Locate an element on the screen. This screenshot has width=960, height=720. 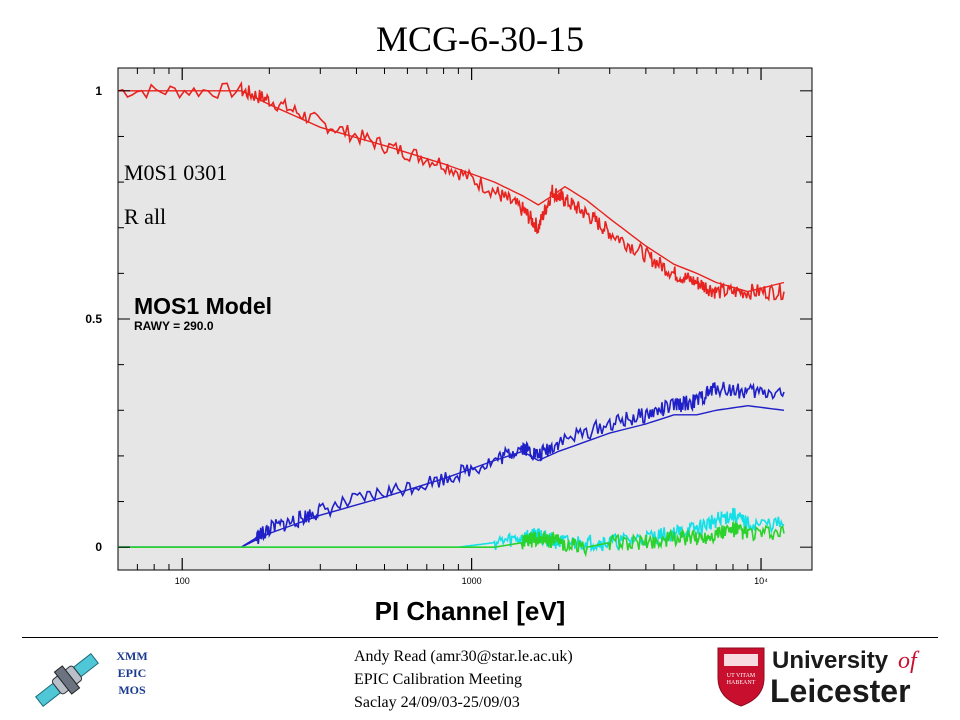
mission-line: MOS is located at coordinates (132, 690).